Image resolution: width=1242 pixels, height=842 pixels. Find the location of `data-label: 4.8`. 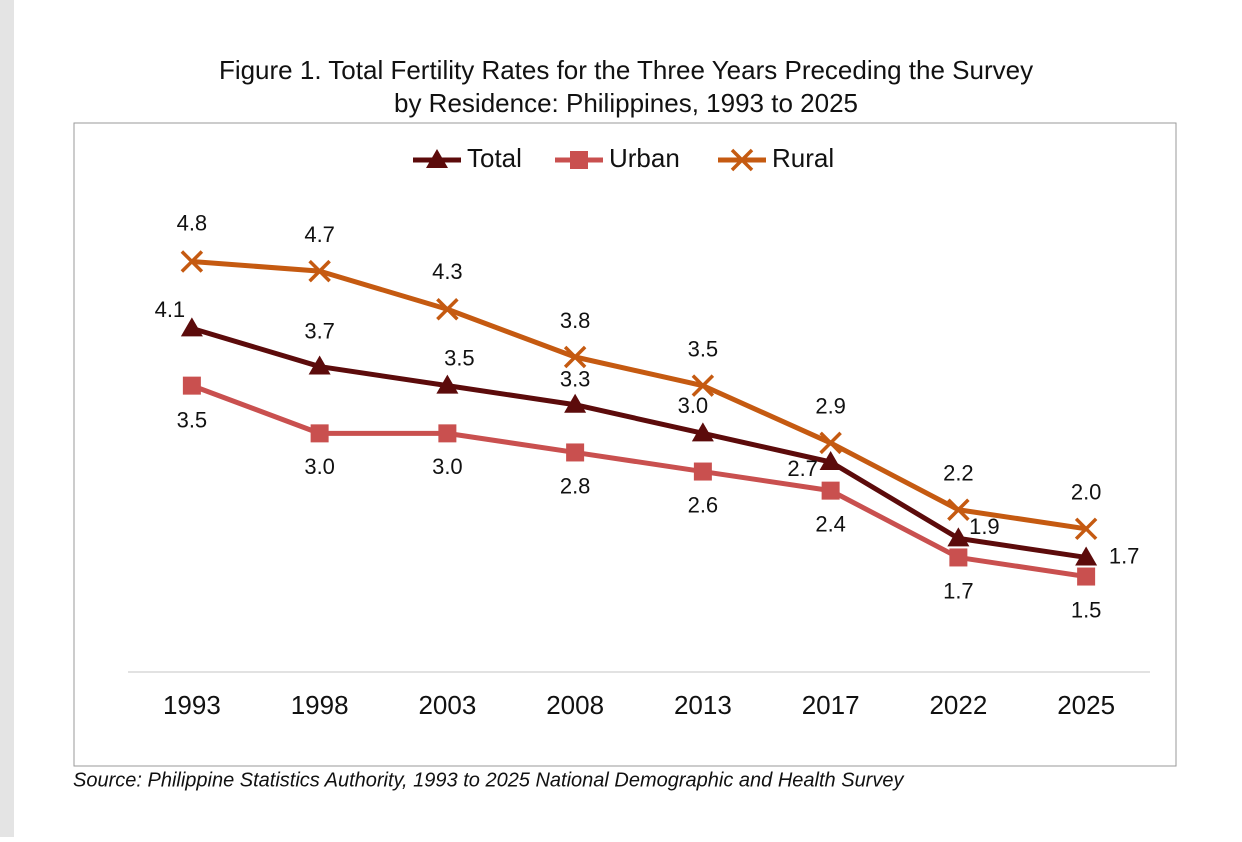

data-label: 4.8 is located at coordinates (192, 222).